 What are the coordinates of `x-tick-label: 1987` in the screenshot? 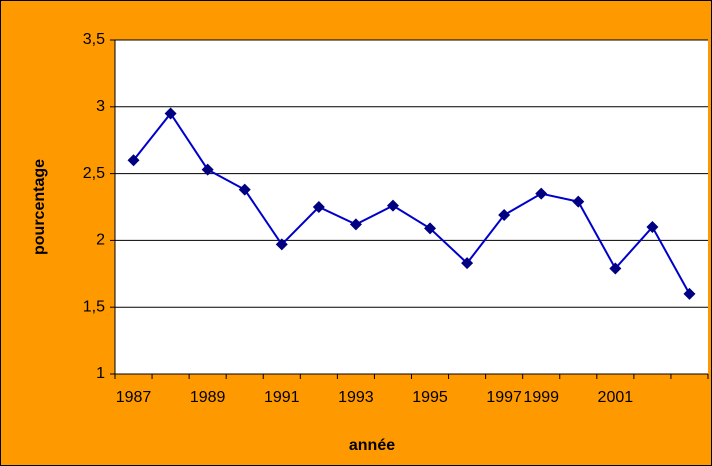 It's located at (134, 397).